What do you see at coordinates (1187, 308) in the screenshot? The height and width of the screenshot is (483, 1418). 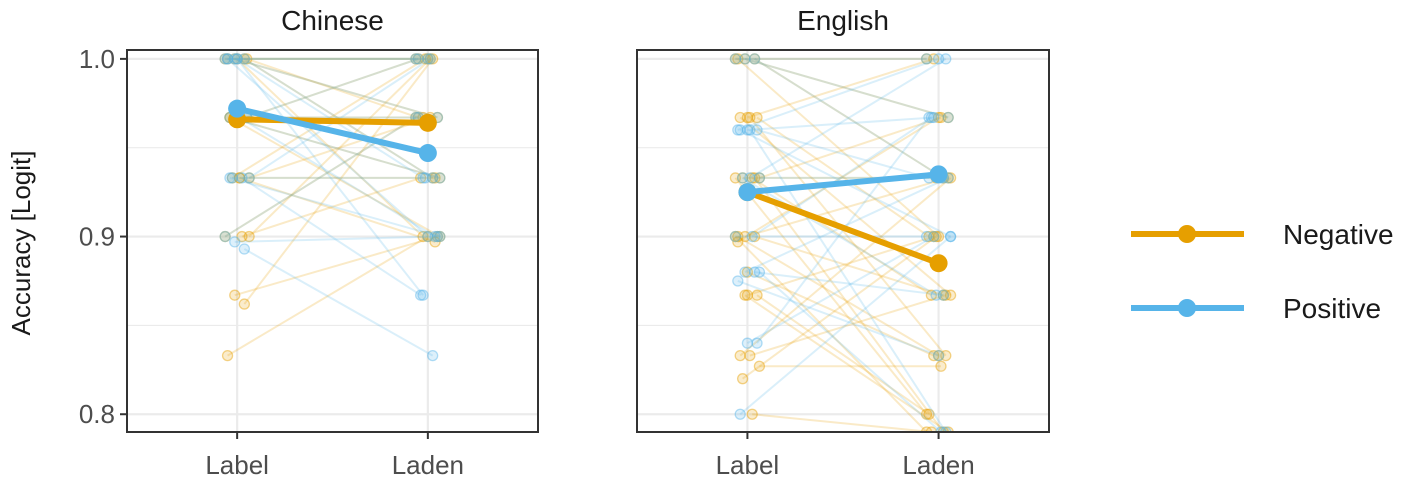 I see `legend-key-point` at bounding box center [1187, 308].